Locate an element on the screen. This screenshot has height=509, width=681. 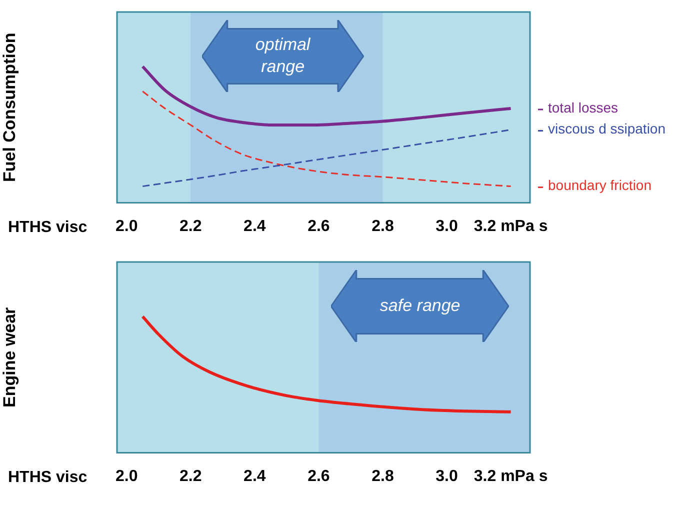
band-label: optimal range is located at coordinates (283, 56).